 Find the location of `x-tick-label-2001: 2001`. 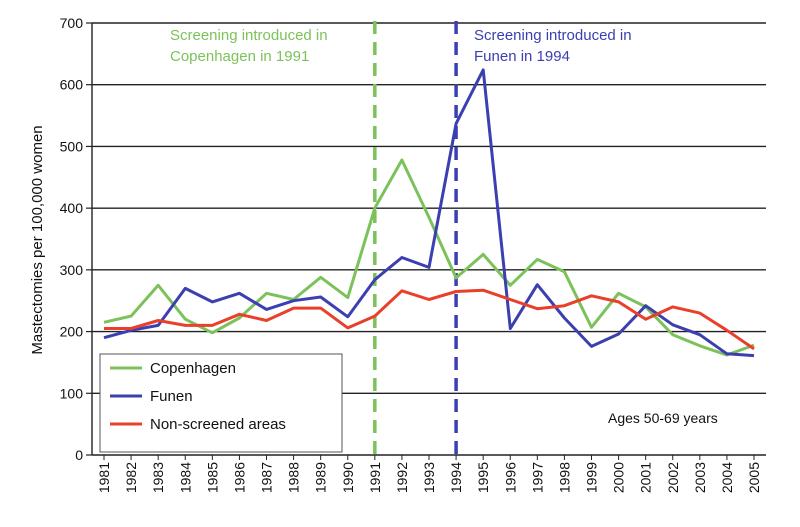

x-tick-label-2001: 2001 is located at coordinates (646, 477).